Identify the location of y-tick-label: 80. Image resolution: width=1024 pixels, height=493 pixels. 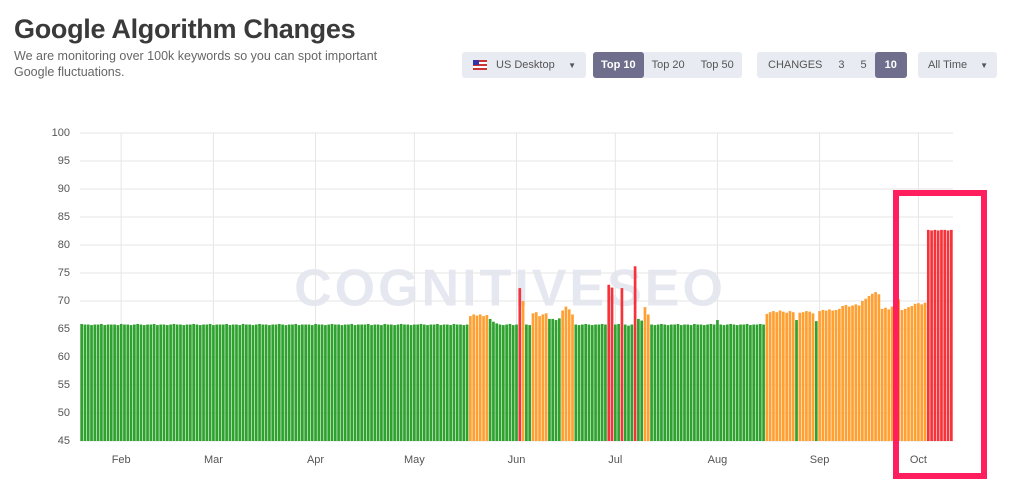
(64, 245).